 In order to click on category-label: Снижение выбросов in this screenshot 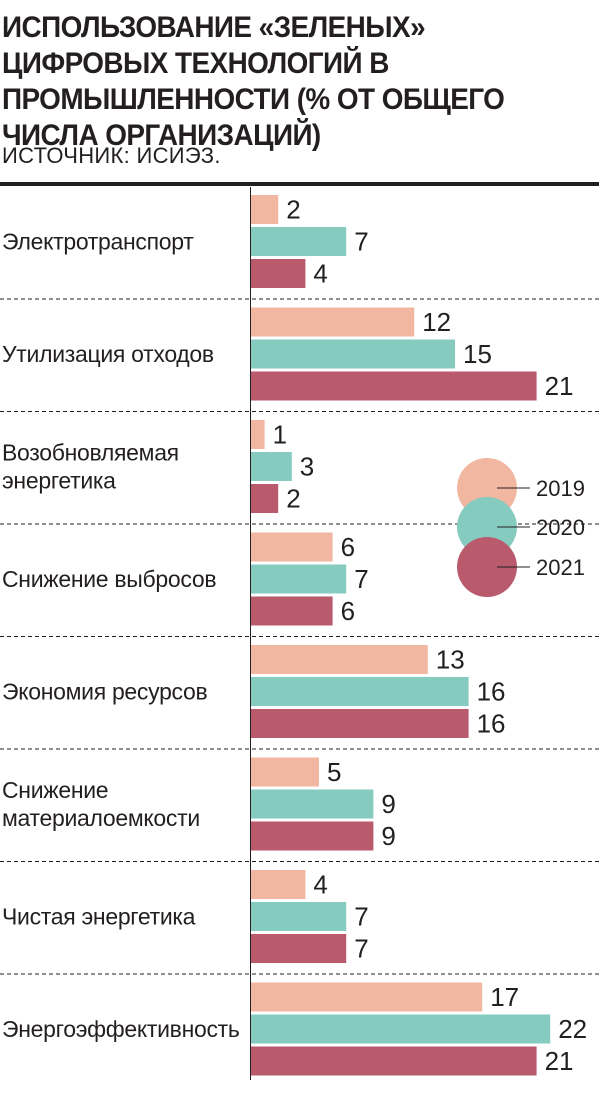, I will do `click(109, 579)`.